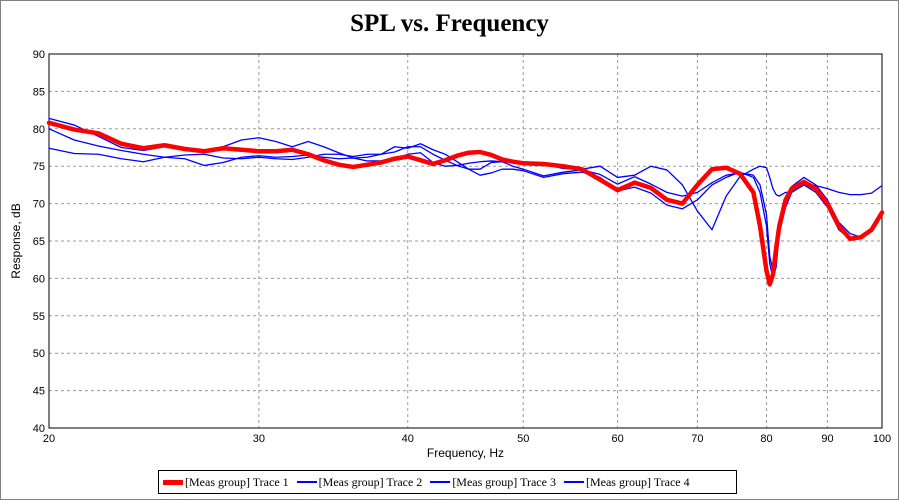 This screenshot has width=899, height=500. Describe the element at coordinates (39, 55) in the screenshot. I see `y-tick-label: 90` at that location.